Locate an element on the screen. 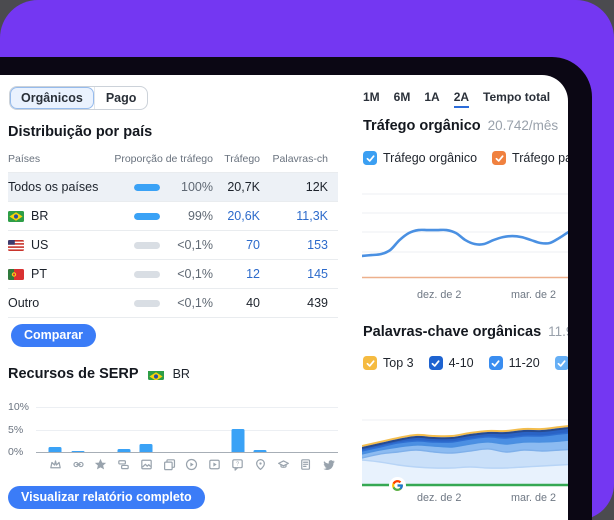  image-pack-icon is located at coordinates (169, 464).